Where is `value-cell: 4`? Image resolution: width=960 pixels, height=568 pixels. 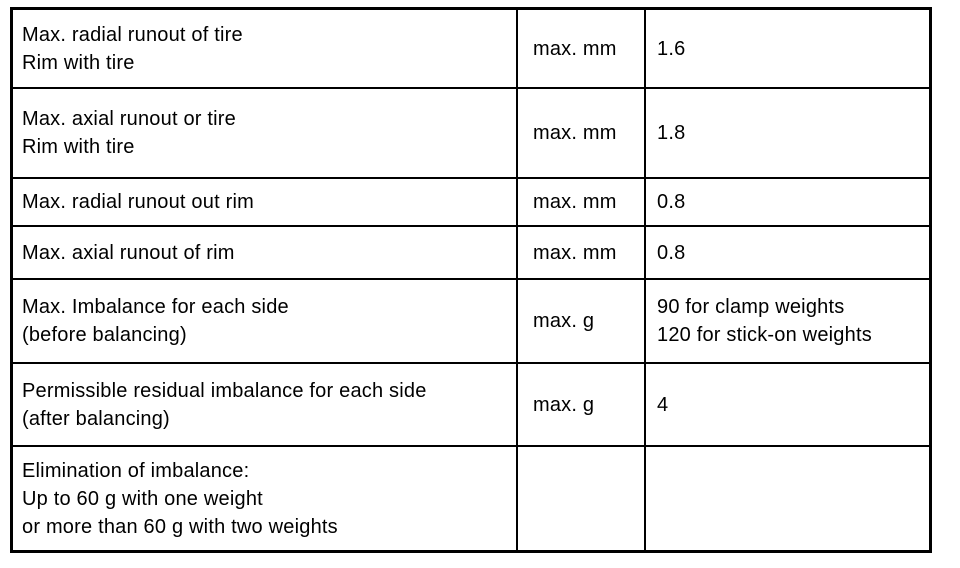 value-cell: 4 is located at coordinates (786, 404).